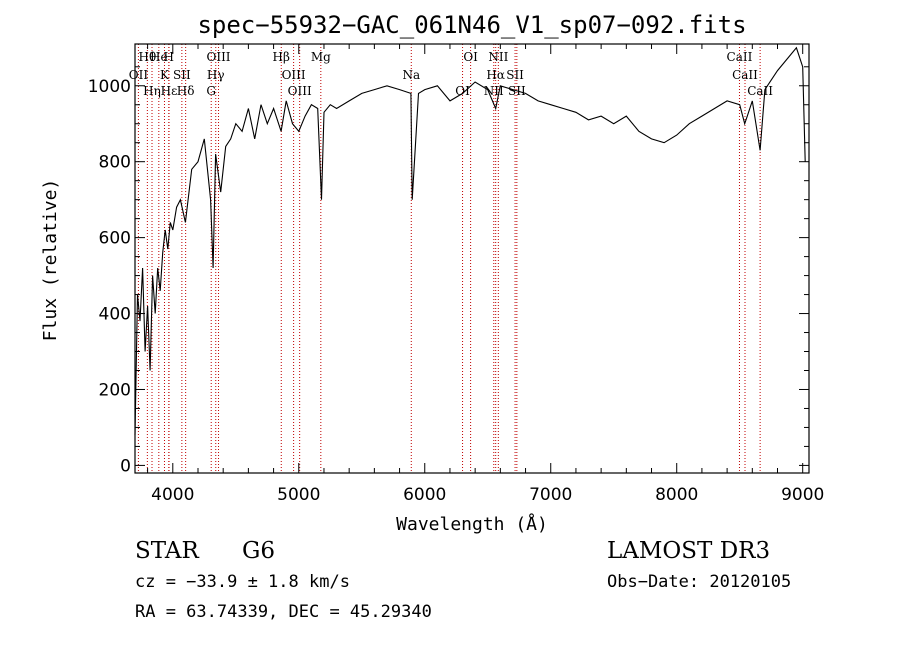 The width and height of the screenshot is (900, 649). What do you see at coordinates (186, 91) in the screenshot?
I see `spectral-line-label: Hδ` at bounding box center [186, 91].